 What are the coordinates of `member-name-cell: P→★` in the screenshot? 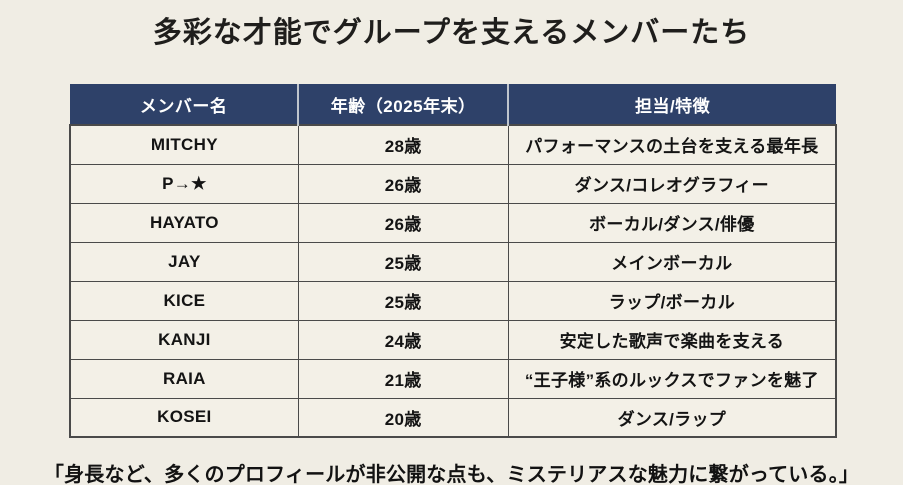 It's located at (184, 183).